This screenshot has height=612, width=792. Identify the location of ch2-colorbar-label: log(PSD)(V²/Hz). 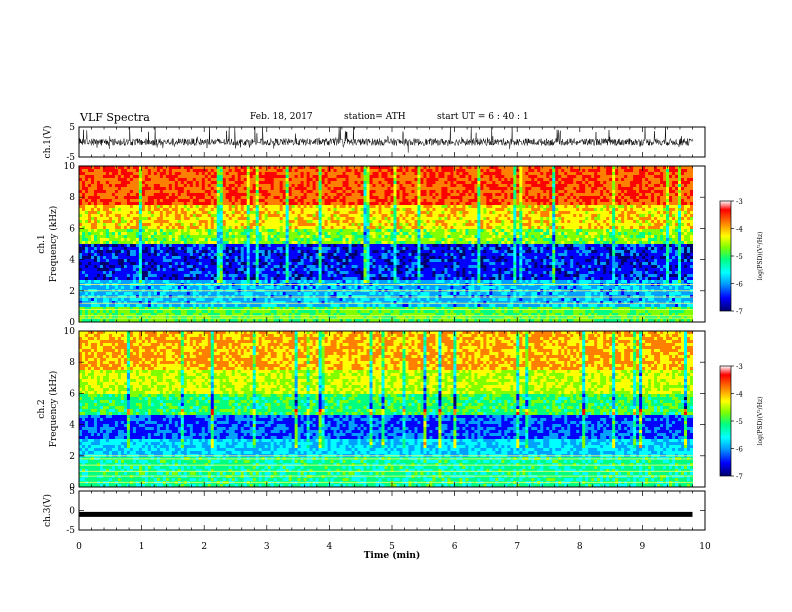
(760, 421).